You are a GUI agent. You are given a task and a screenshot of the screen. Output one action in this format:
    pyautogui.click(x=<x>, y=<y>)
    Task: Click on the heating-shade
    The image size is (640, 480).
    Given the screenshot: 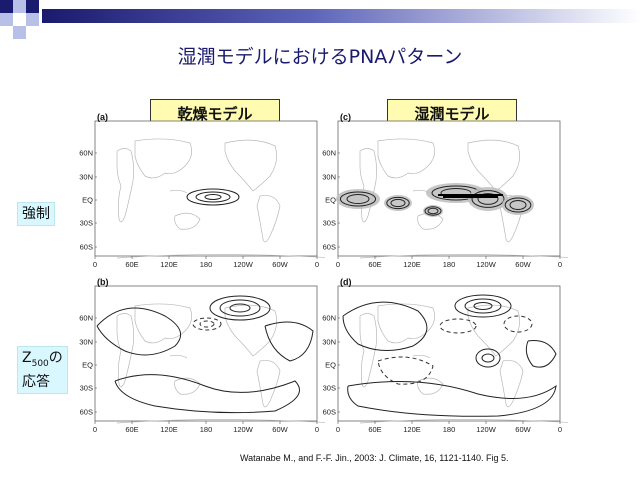 What is the action you would take?
    pyautogui.click(x=488, y=199)
    